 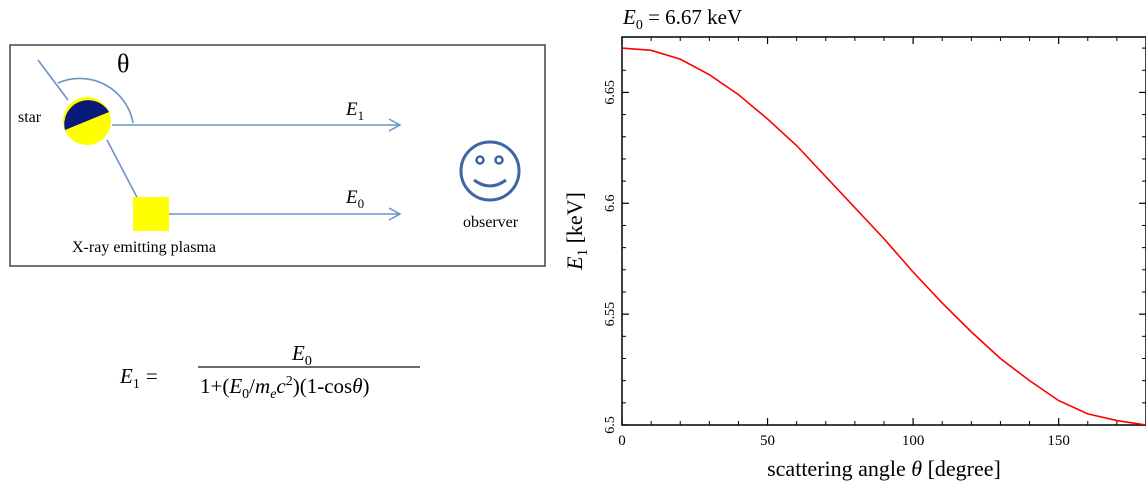 What do you see at coordinates (610, 92) in the screenshot?
I see `y-tick-label: 6.65` at bounding box center [610, 92].